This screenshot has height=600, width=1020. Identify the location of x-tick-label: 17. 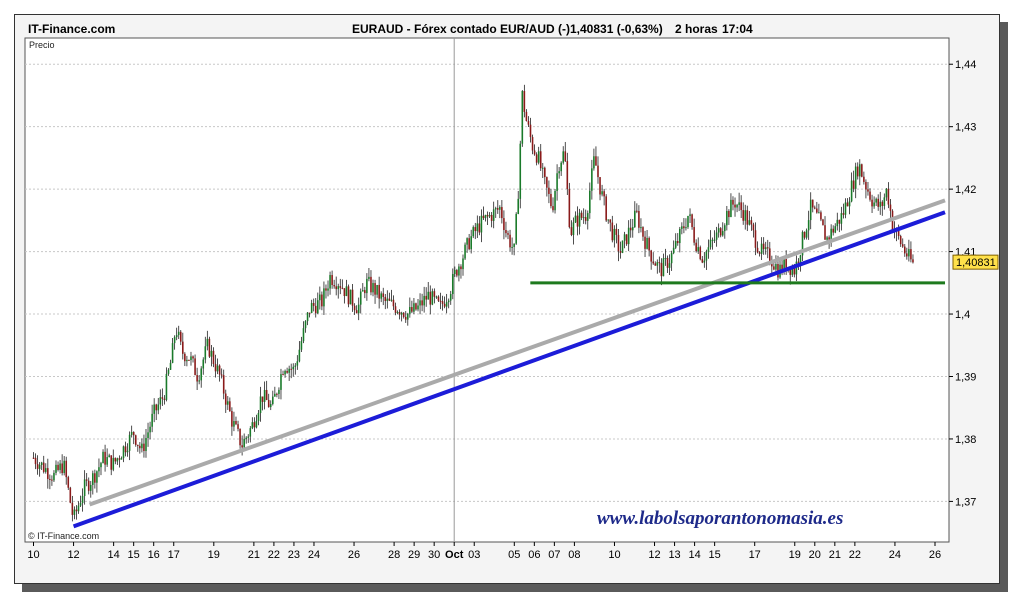
(755, 555).